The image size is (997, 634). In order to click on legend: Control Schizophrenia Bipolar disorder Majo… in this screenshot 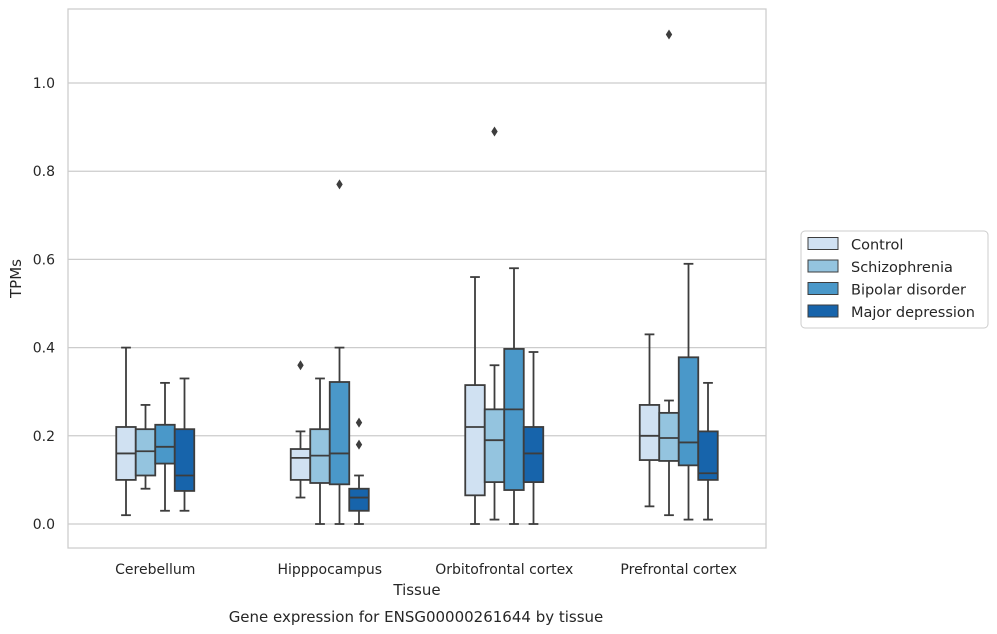, I will do `click(894, 279)`.